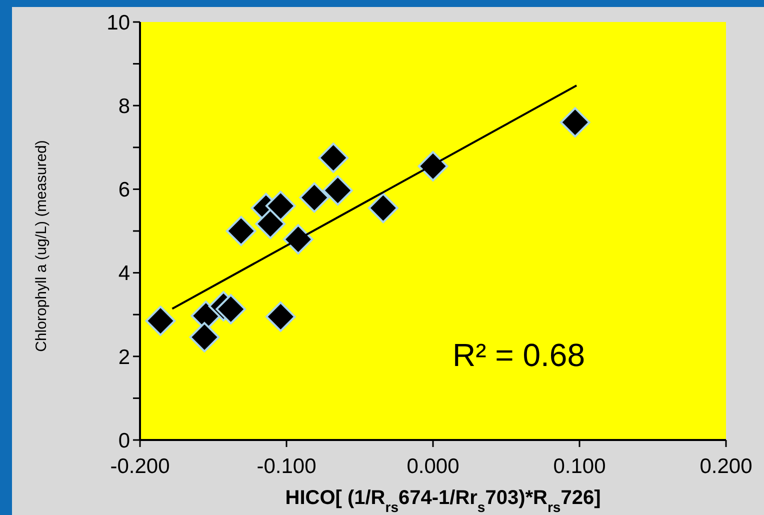 This screenshot has height=515, width=764. What do you see at coordinates (726, 466) in the screenshot?
I see `x-tick-label: 0.200` at bounding box center [726, 466].